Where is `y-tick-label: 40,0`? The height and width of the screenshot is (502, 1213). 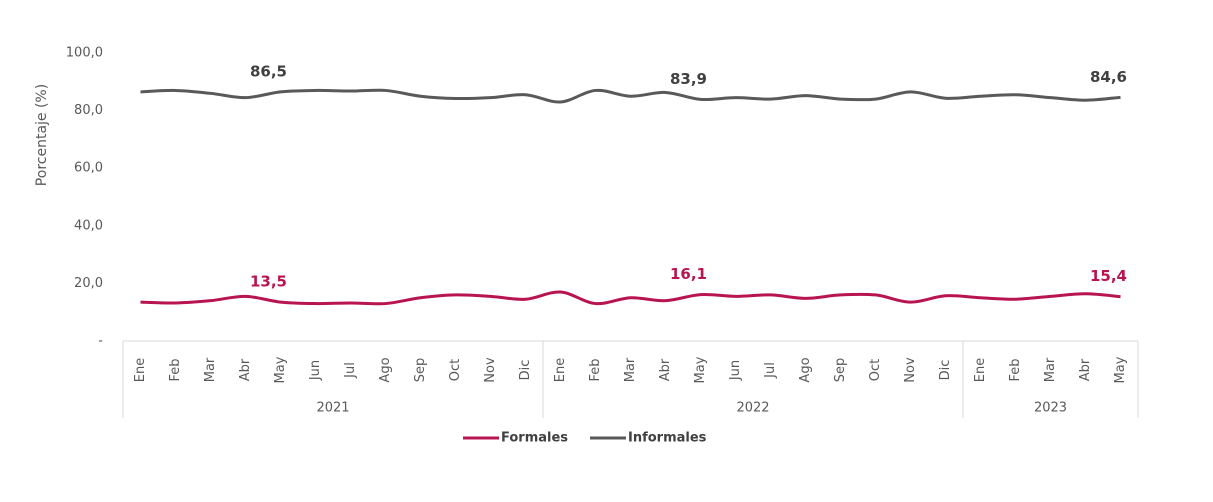
y-tick-label: 40,0 is located at coordinates (88, 225).